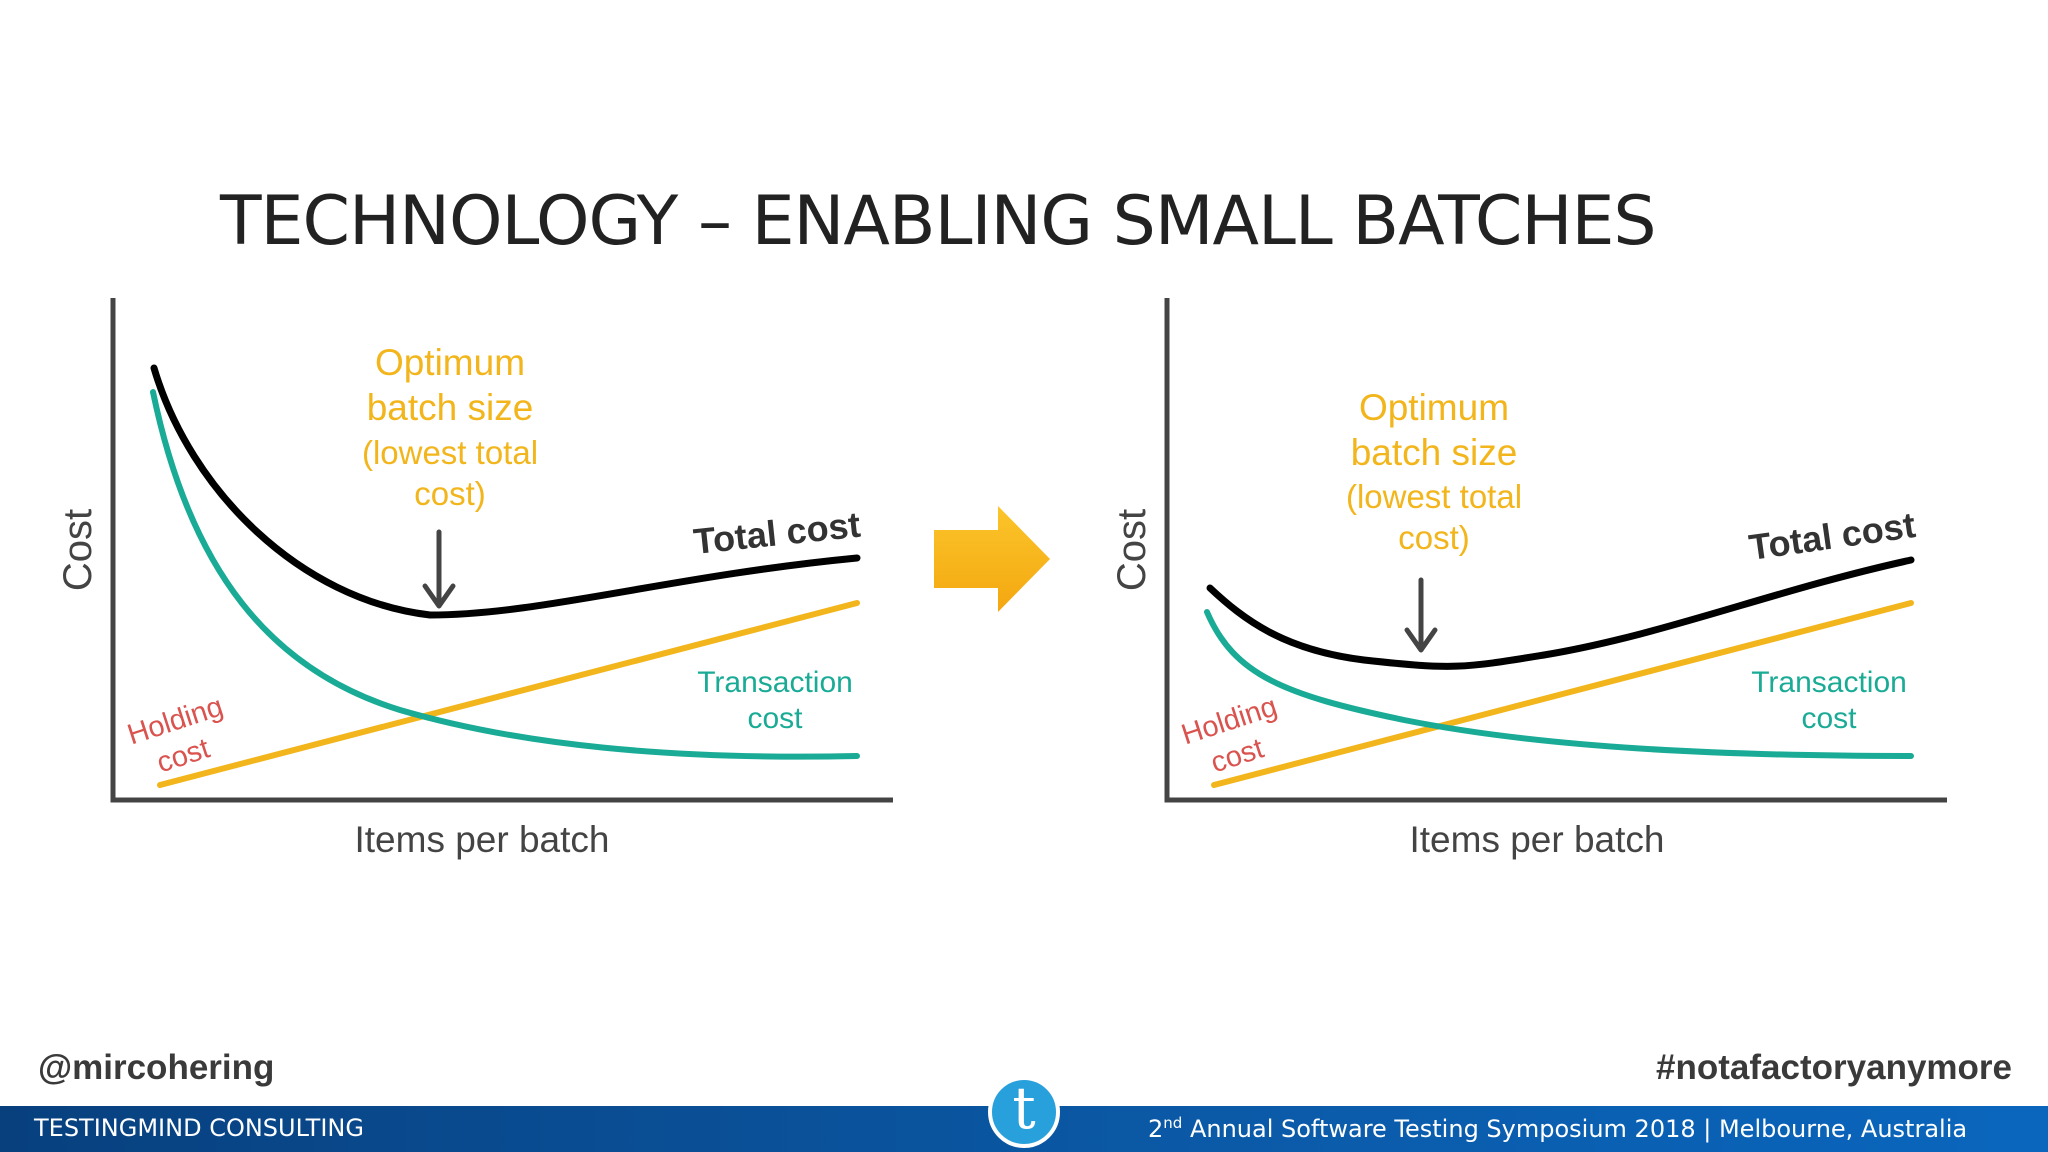  I want to click on event-ordinal-suffix: nd, so click(1173, 1123).